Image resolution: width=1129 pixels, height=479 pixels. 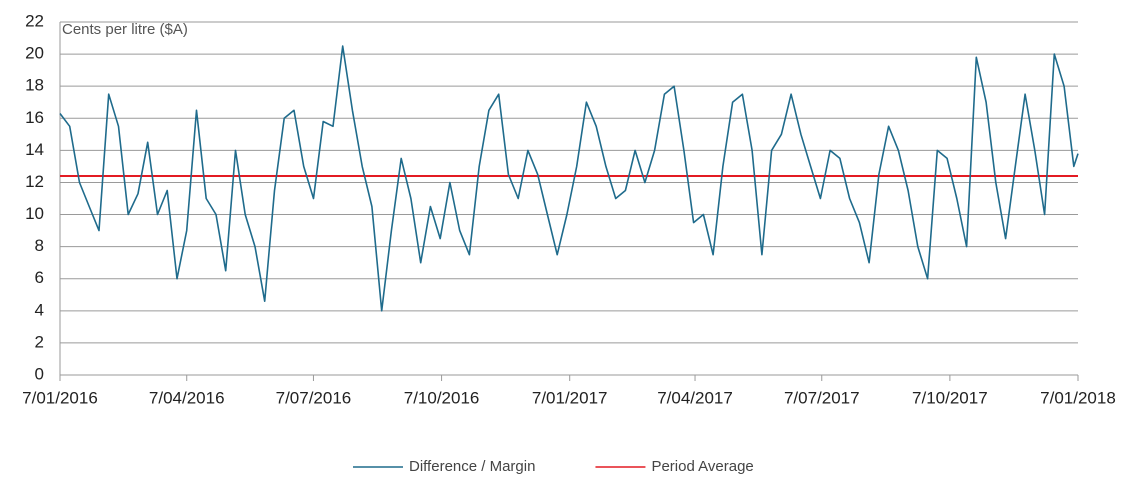 What do you see at coordinates (34, 149) in the screenshot?
I see `y-tick-label: 14` at bounding box center [34, 149].